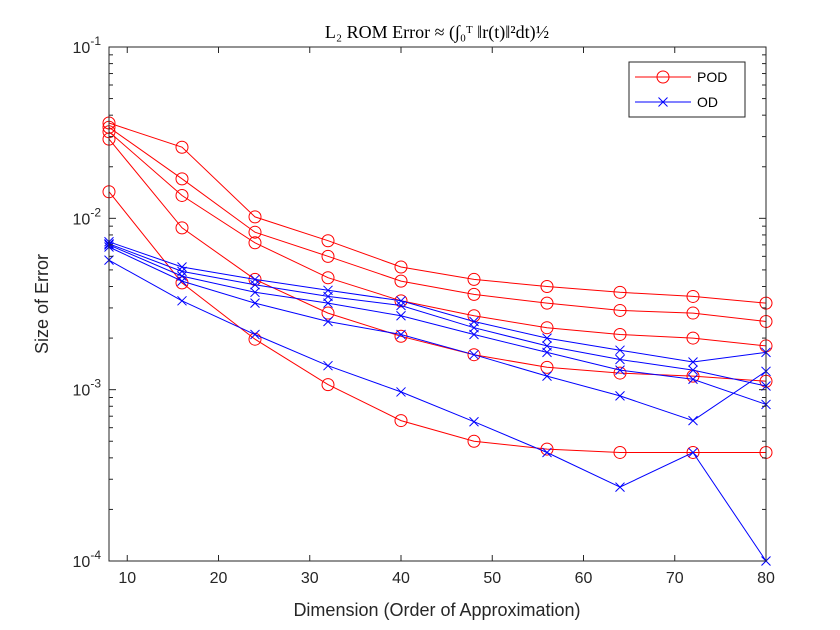  I want to click on legend-item-od: OD, so click(676, 102).